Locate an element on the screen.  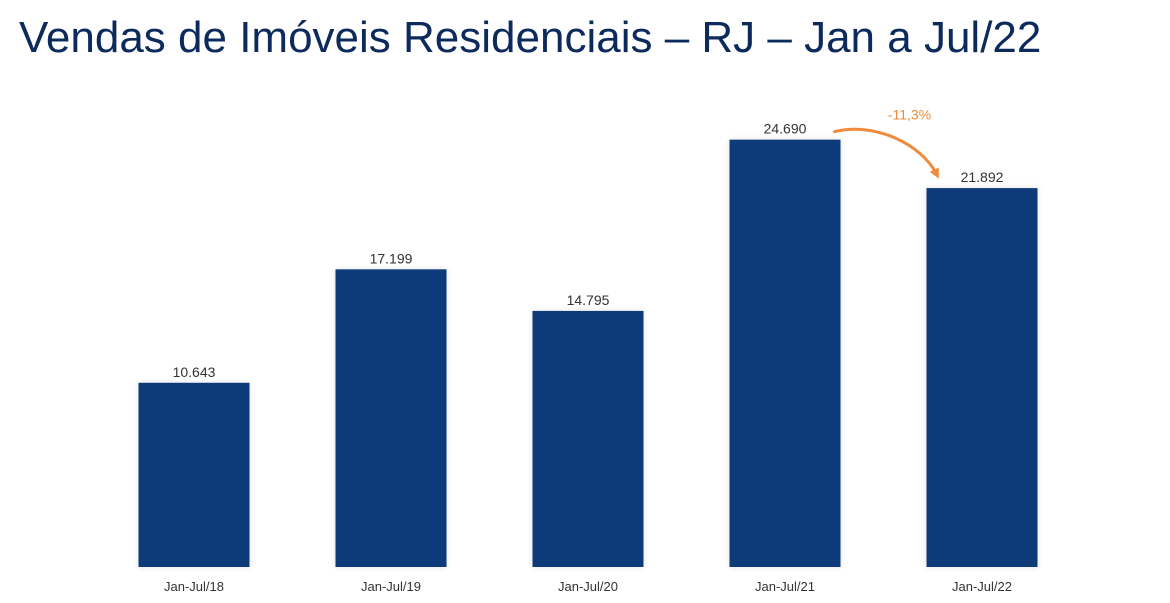
category-label: Jan-Jul/19 is located at coordinates (391, 586).